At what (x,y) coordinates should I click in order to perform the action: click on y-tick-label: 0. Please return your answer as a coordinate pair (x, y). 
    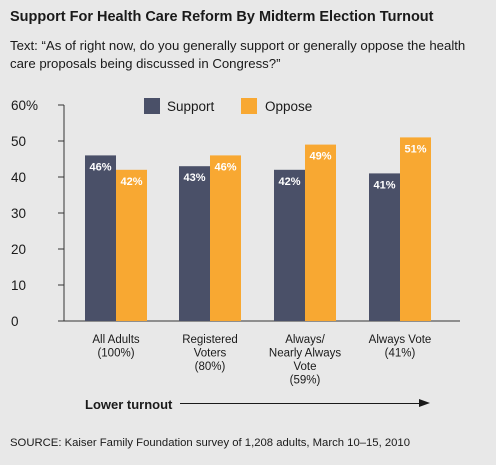
    Looking at the image, I should click on (15, 321).